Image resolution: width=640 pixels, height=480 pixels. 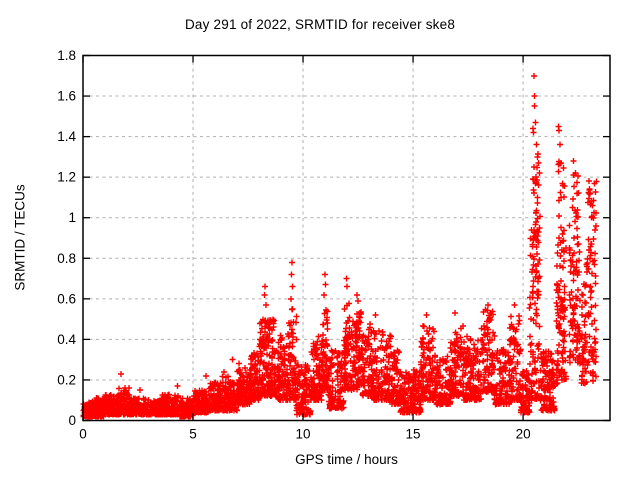 What do you see at coordinates (66, 55) in the screenshot?
I see `y-tick-label: 1.8` at bounding box center [66, 55].